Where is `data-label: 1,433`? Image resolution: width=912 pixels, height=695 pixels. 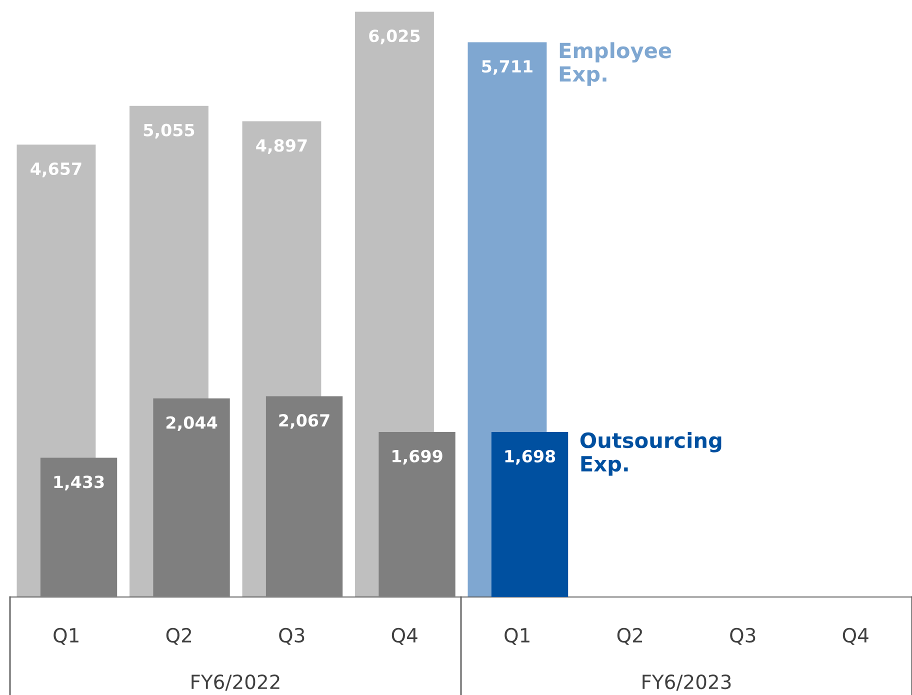 data-label: 1,433 is located at coordinates (79, 483).